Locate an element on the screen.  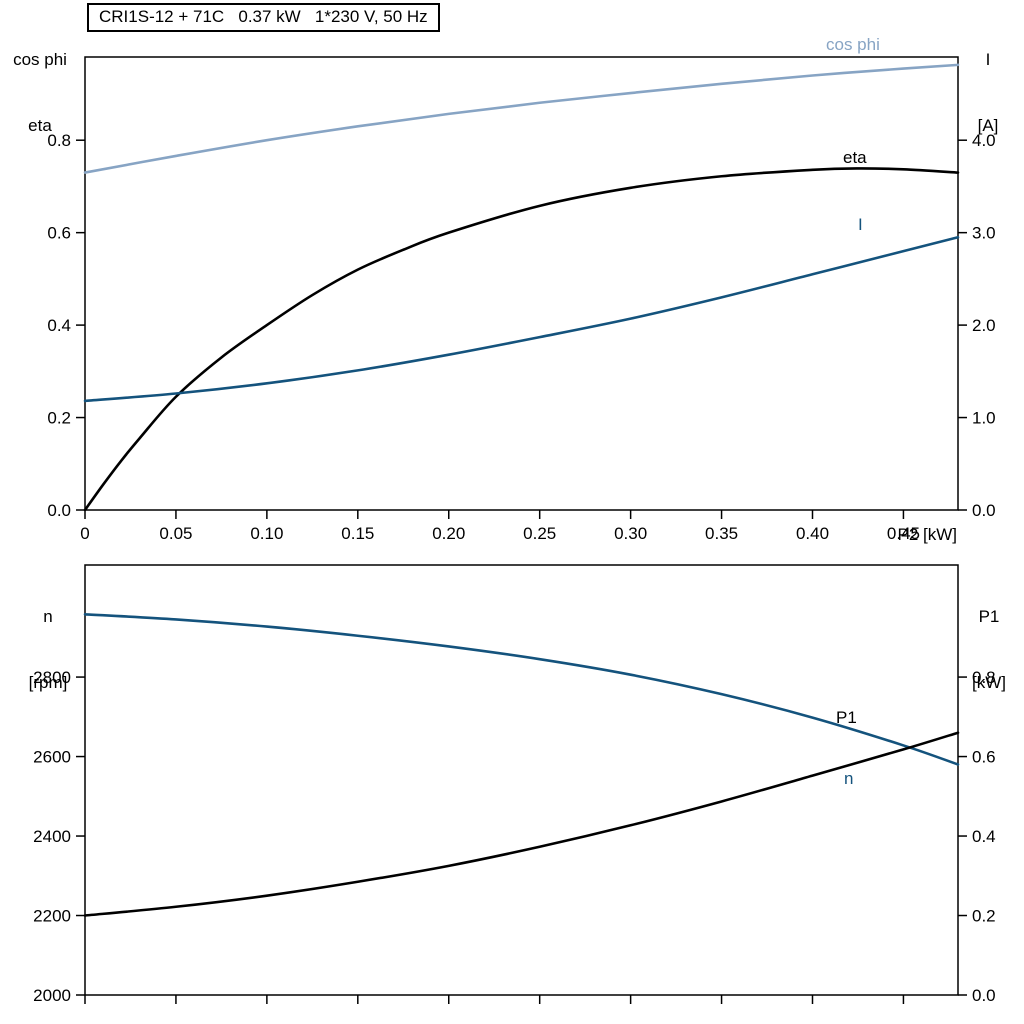
y-left-tick-label: 2400 is located at coordinates (52, 836).